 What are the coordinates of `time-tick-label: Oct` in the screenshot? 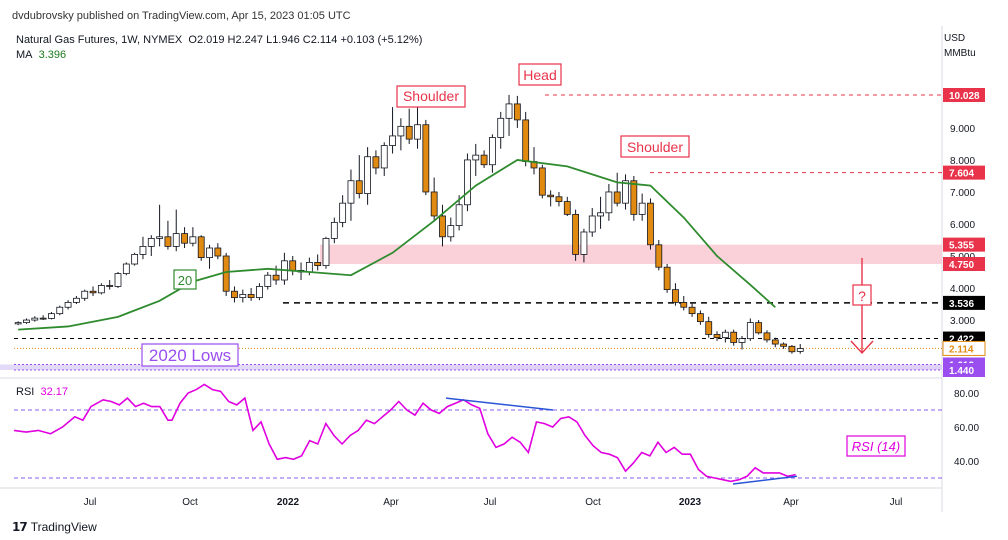 It's located at (593, 502).